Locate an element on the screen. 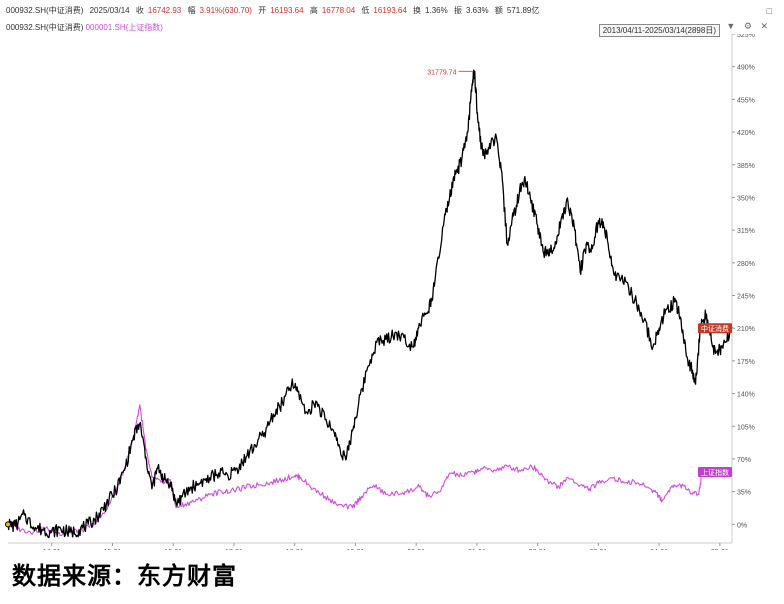 This screenshot has height=604, width=784. legend-main: 000932.SH(中证消费) is located at coordinates (45, 27).